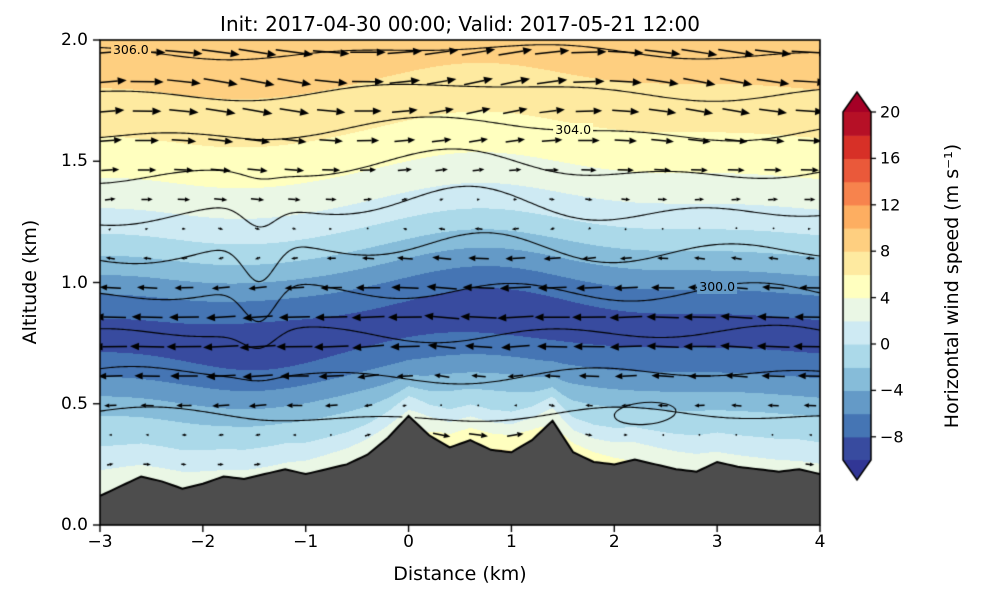 This screenshot has width=1000, height=600. I want to click on y-axis-label: Altitude (km), so click(30, 282).